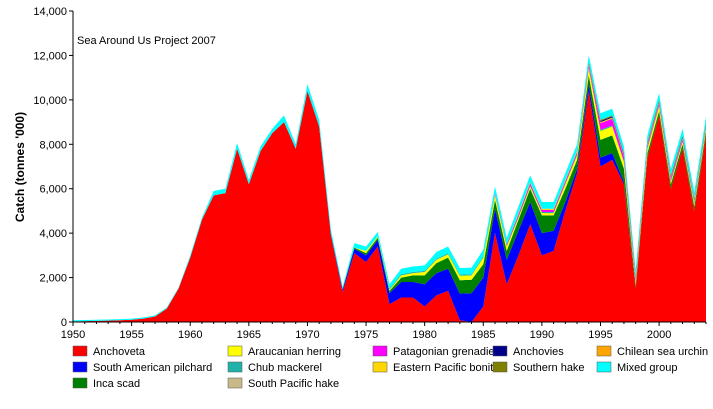 The image size is (713, 409). What do you see at coordinates (446, 352) in the screenshot?
I see `legend-label-patagonian-grenadier: Patagonian grenadier` at bounding box center [446, 352].